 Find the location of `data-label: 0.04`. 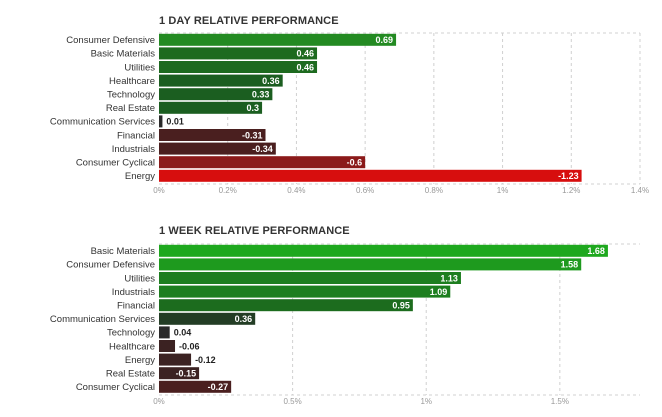

data-label: 0.04 is located at coordinates (183, 333).